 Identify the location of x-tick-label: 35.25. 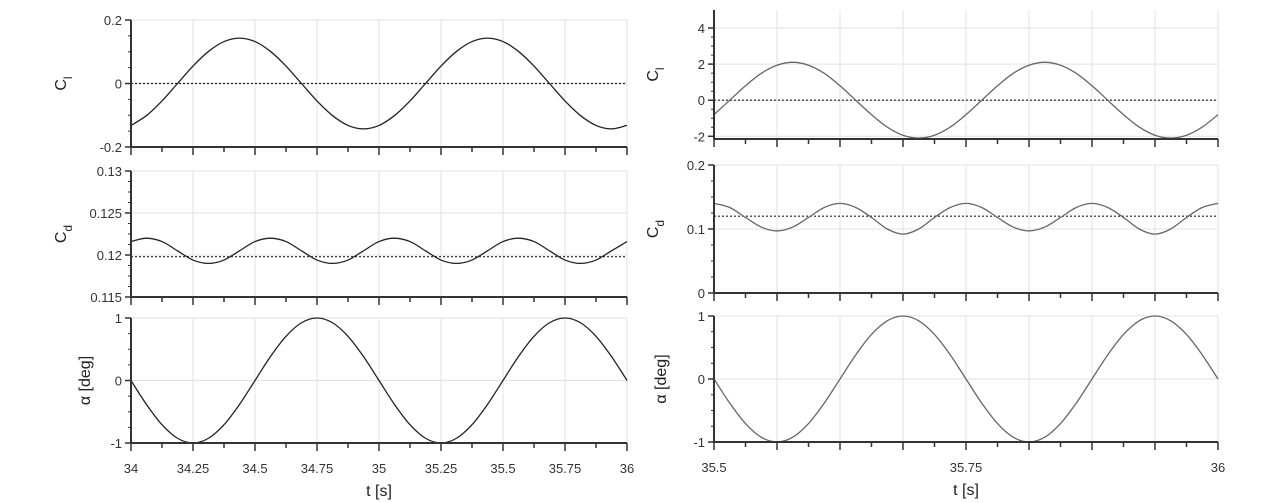
(441, 468).